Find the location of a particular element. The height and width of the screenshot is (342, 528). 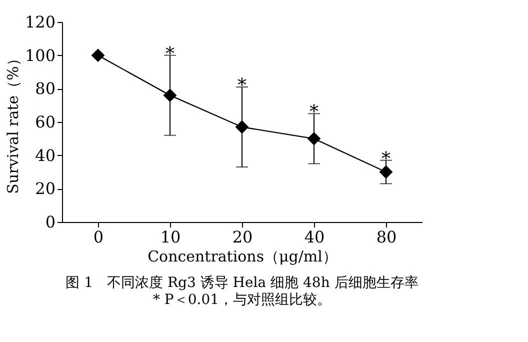

x-tick-label: 10 is located at coordinates (170, 237).